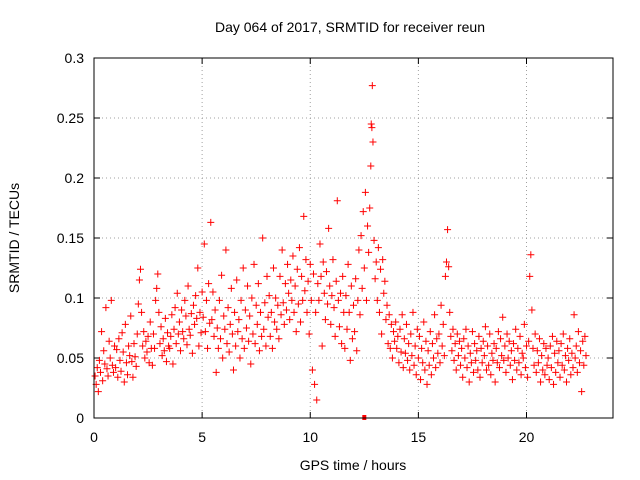 Image resolution: width=640 pixels, height=480 pixels. Describe the element at coordinates (353, 465) in the screenshot. I see `x-axis-title: GPS time / hours` at that location.